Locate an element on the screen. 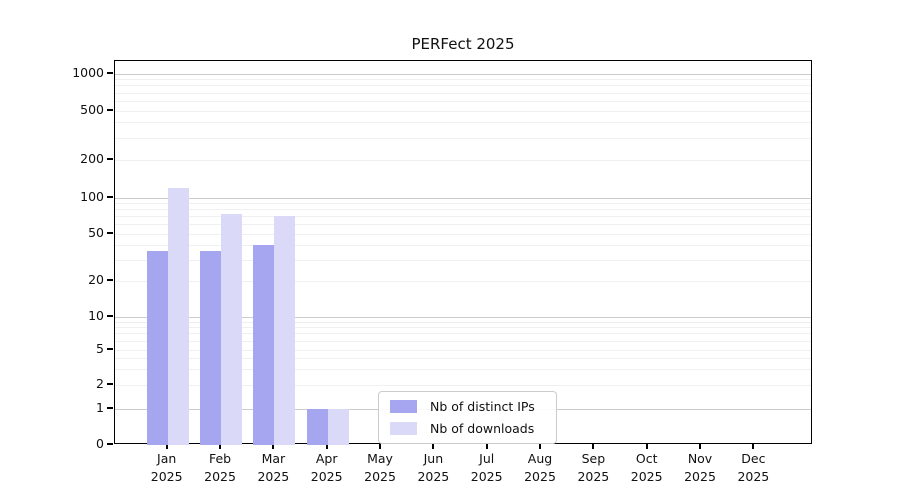  chart-title: PERFect 2025 is located at coordinates (463, 44).